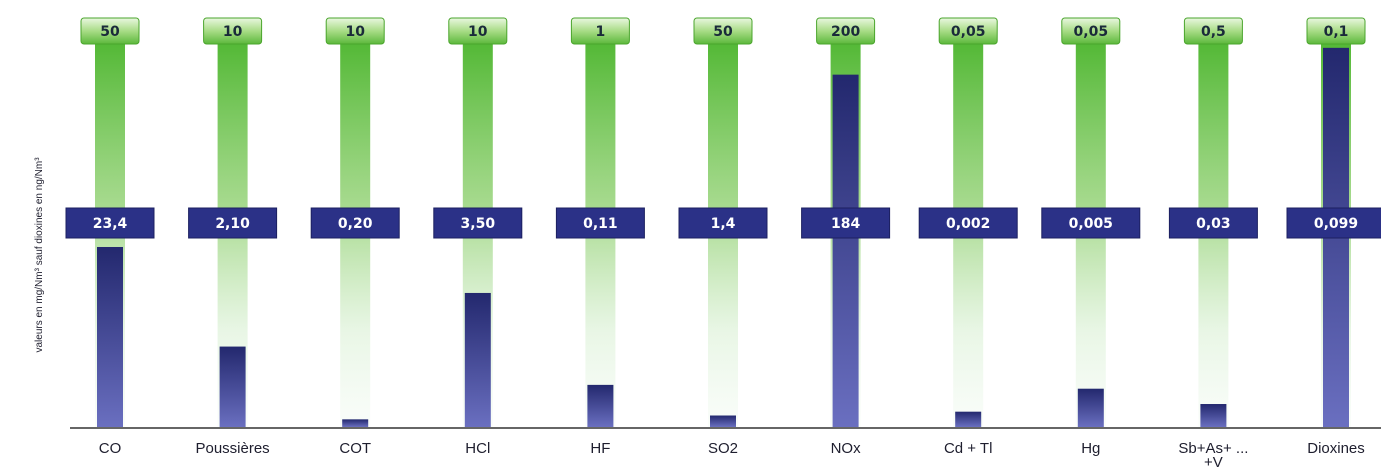 This screenshot has height=468, width=1381. I want to click on category-label: HF, so click(600, 448).